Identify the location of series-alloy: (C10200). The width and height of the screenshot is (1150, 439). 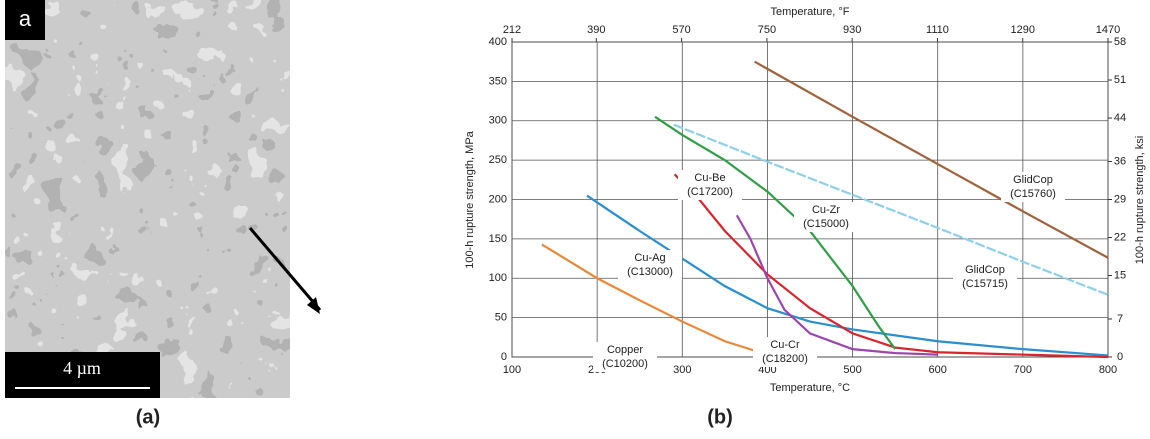
(625, 364).